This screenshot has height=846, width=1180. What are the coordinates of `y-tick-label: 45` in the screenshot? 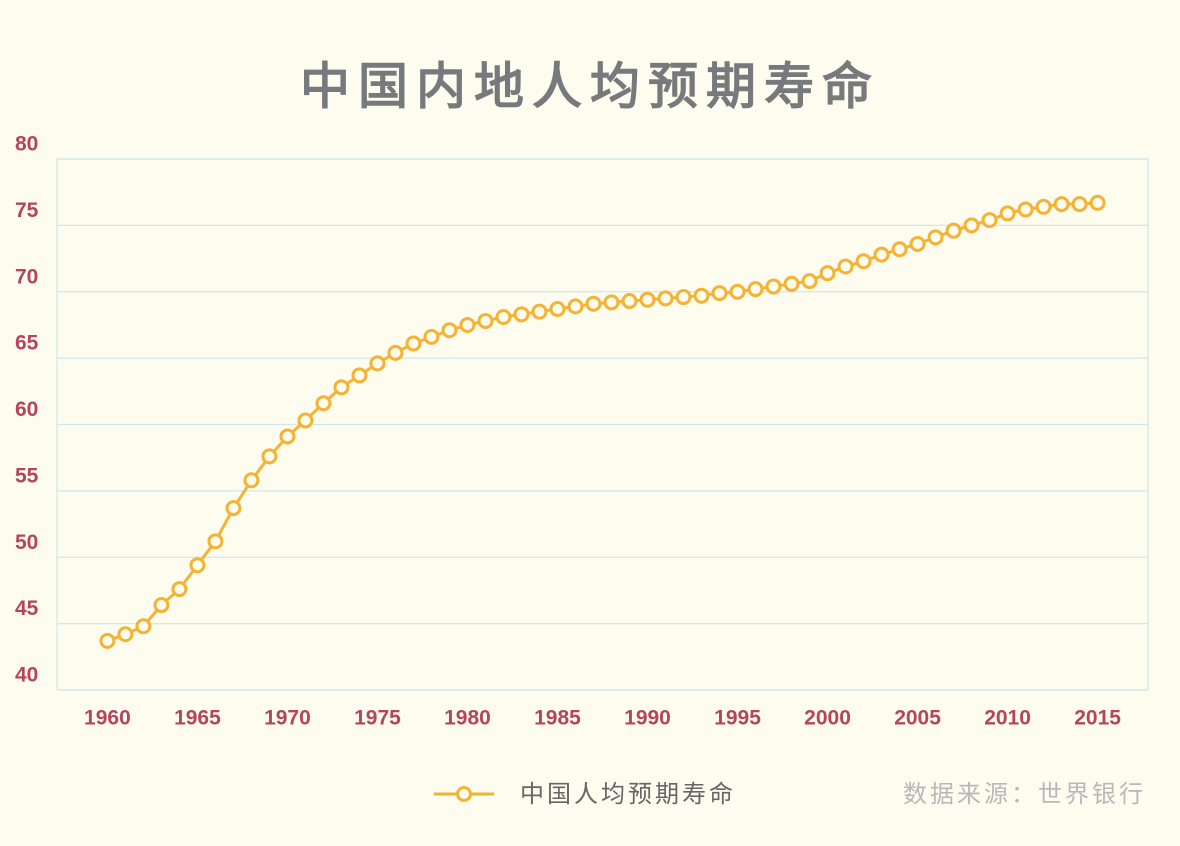 It's located at (27, 608).